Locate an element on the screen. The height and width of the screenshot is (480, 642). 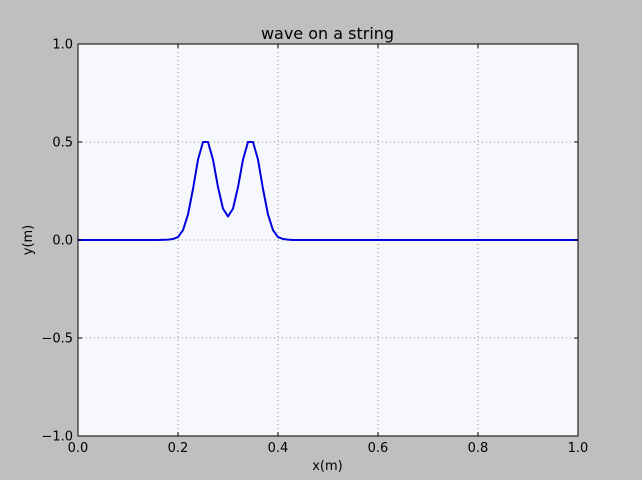
x-axis-label: x(m) is located at coordinates (327, 466).